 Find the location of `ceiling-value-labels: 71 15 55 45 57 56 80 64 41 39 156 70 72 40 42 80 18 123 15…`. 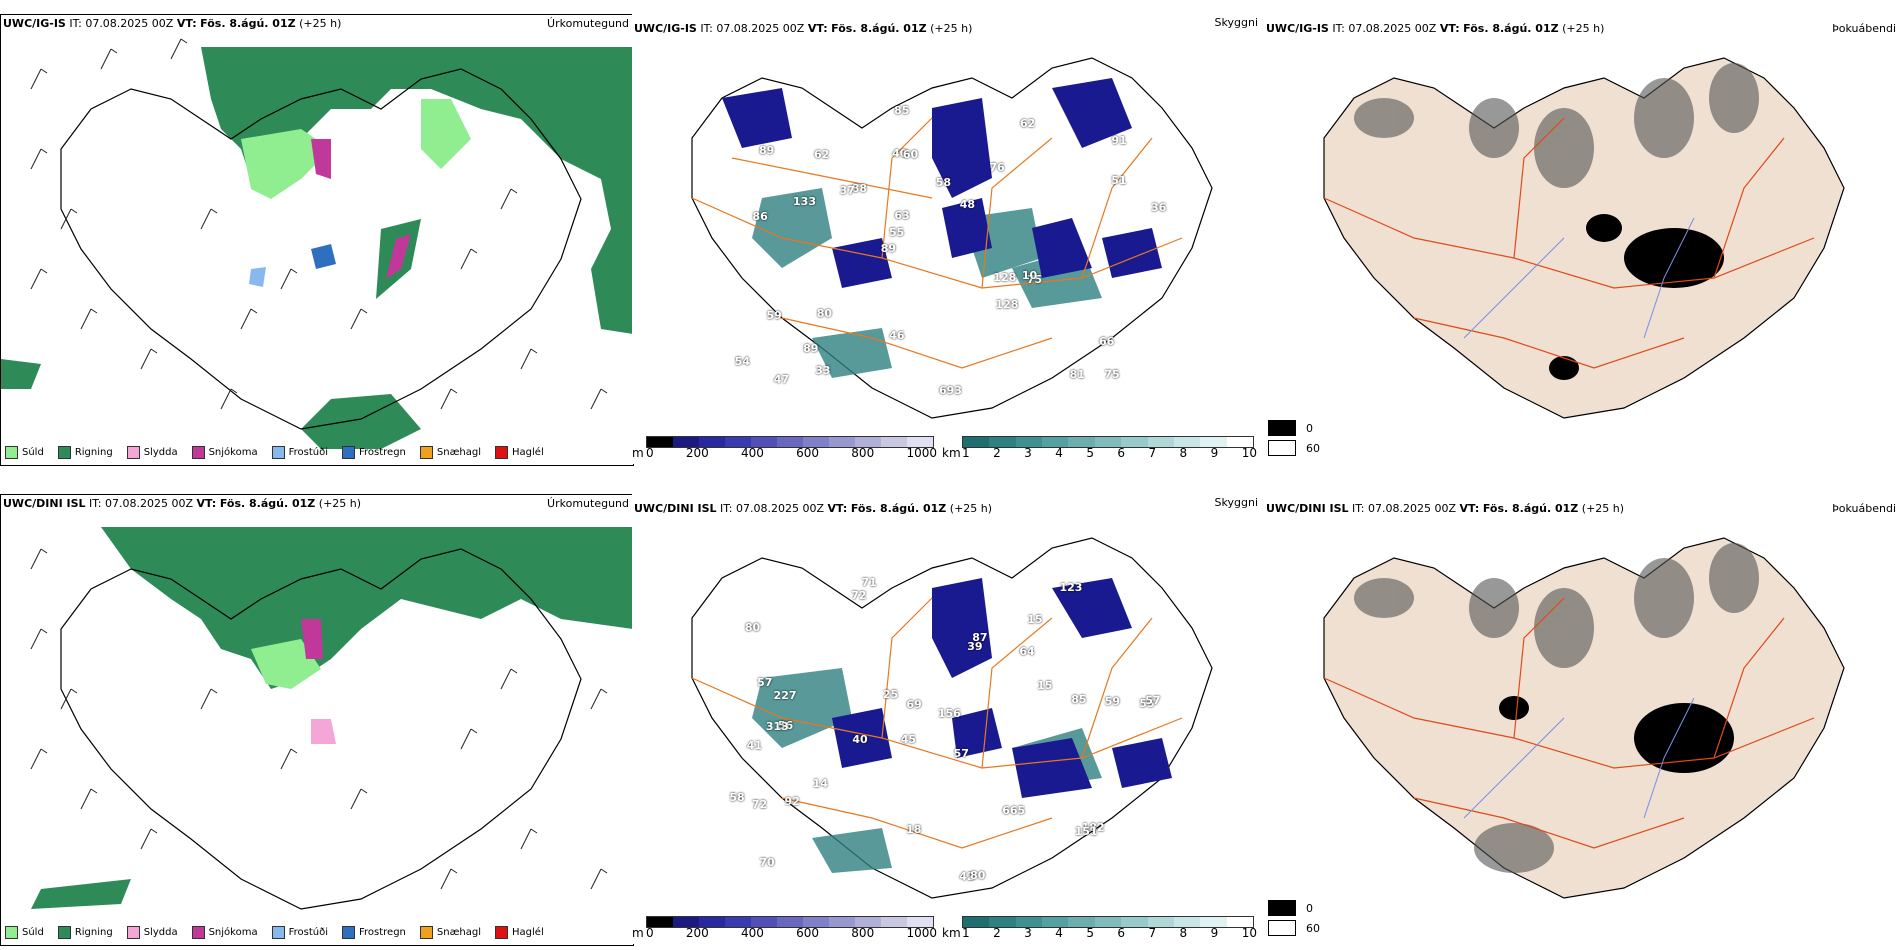

ceiling-value-labels: 71 15 55 45 57 56 80 64 41 39 156 70 72 40 42 80 18 123 15… is located at coordinates (948, 729).